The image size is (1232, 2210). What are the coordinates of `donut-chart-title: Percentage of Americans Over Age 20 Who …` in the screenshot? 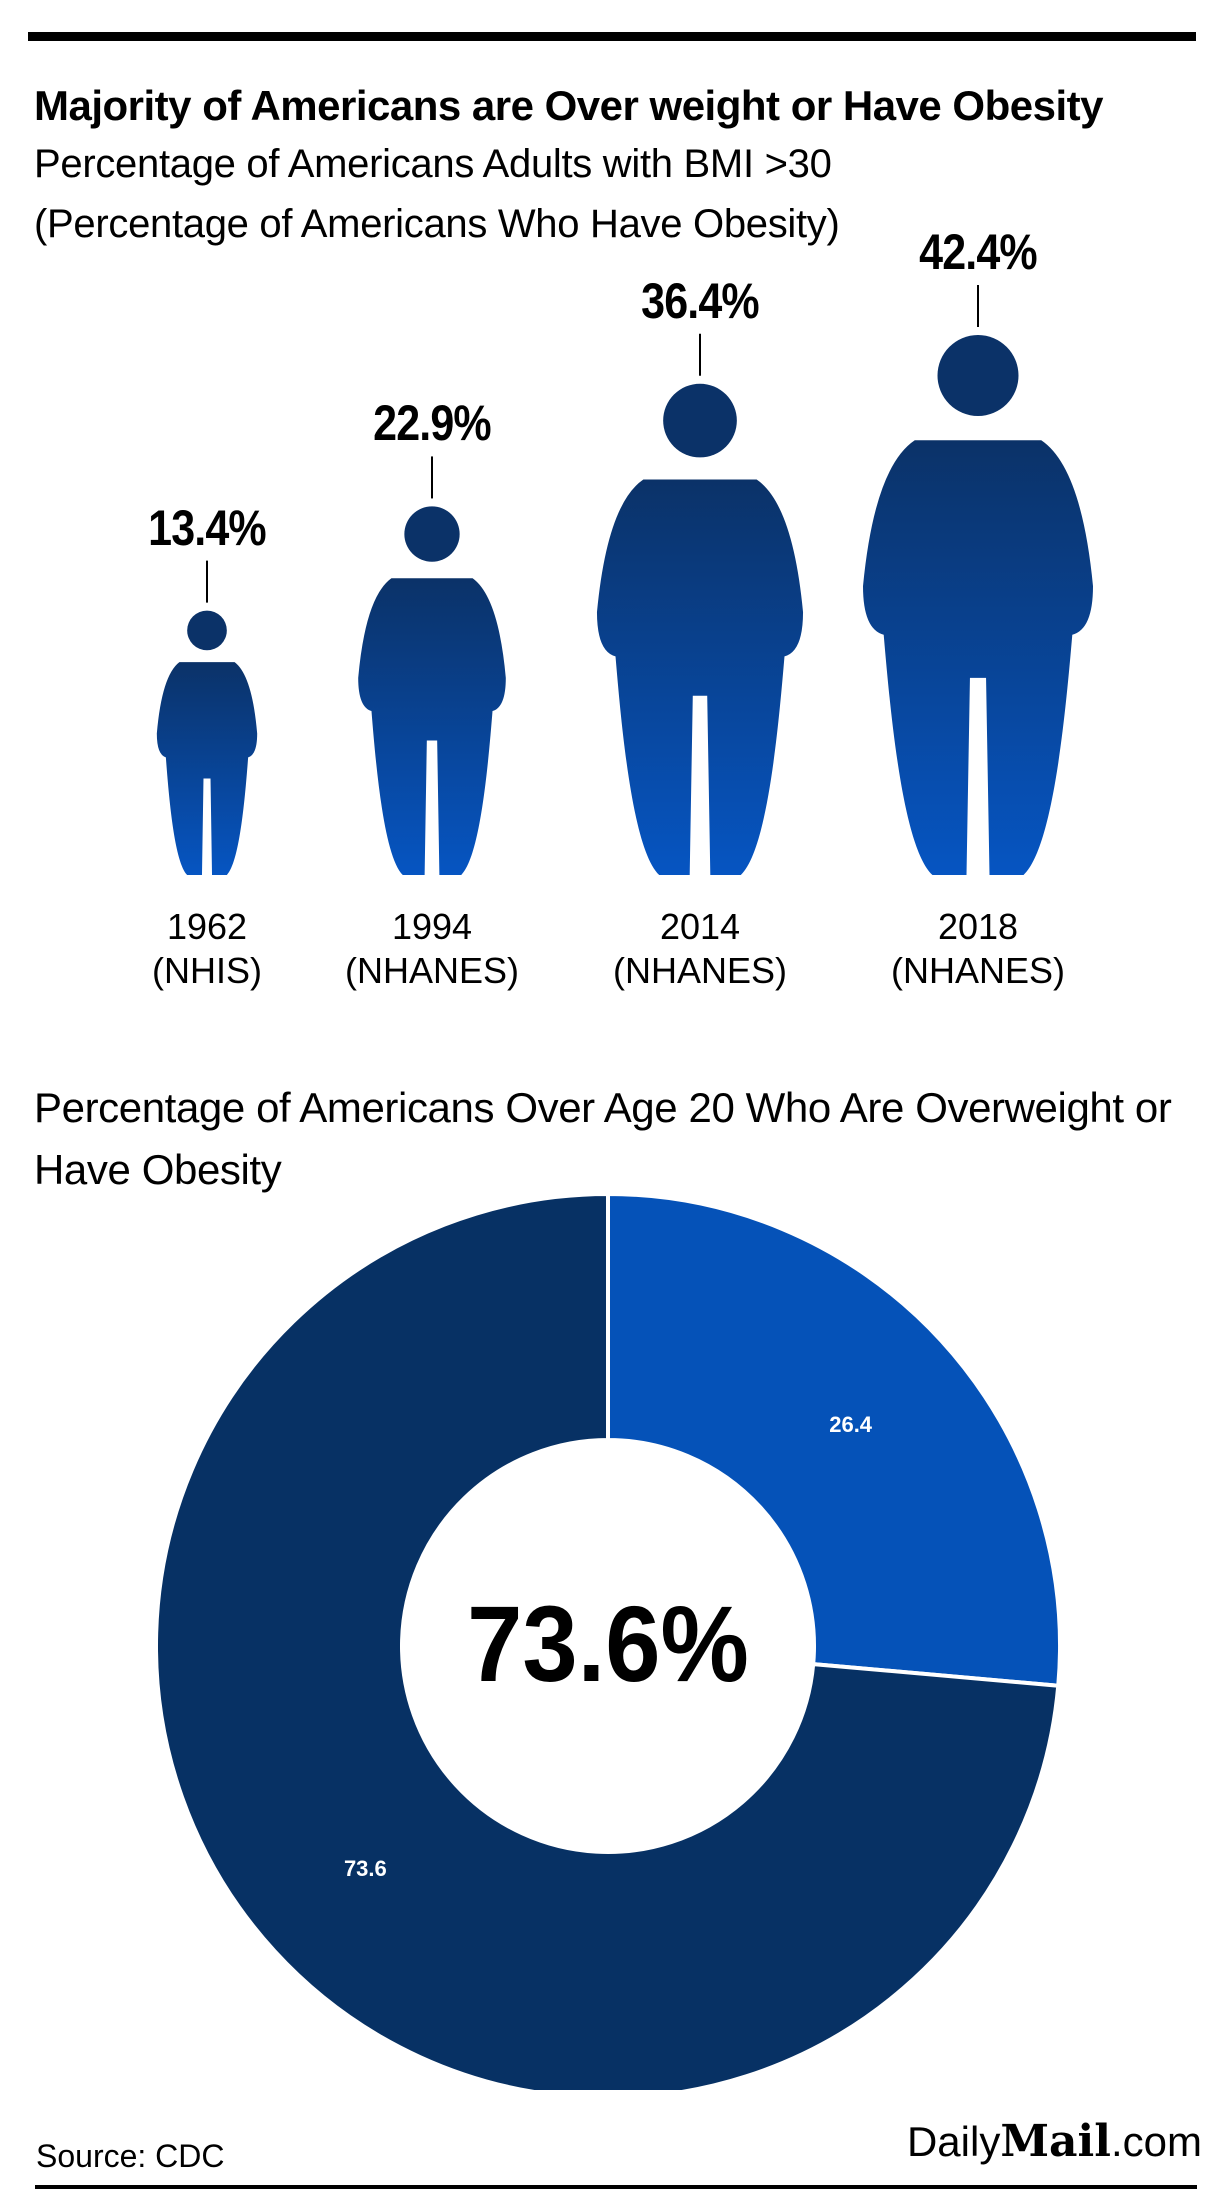 It's located at (603, 1138).